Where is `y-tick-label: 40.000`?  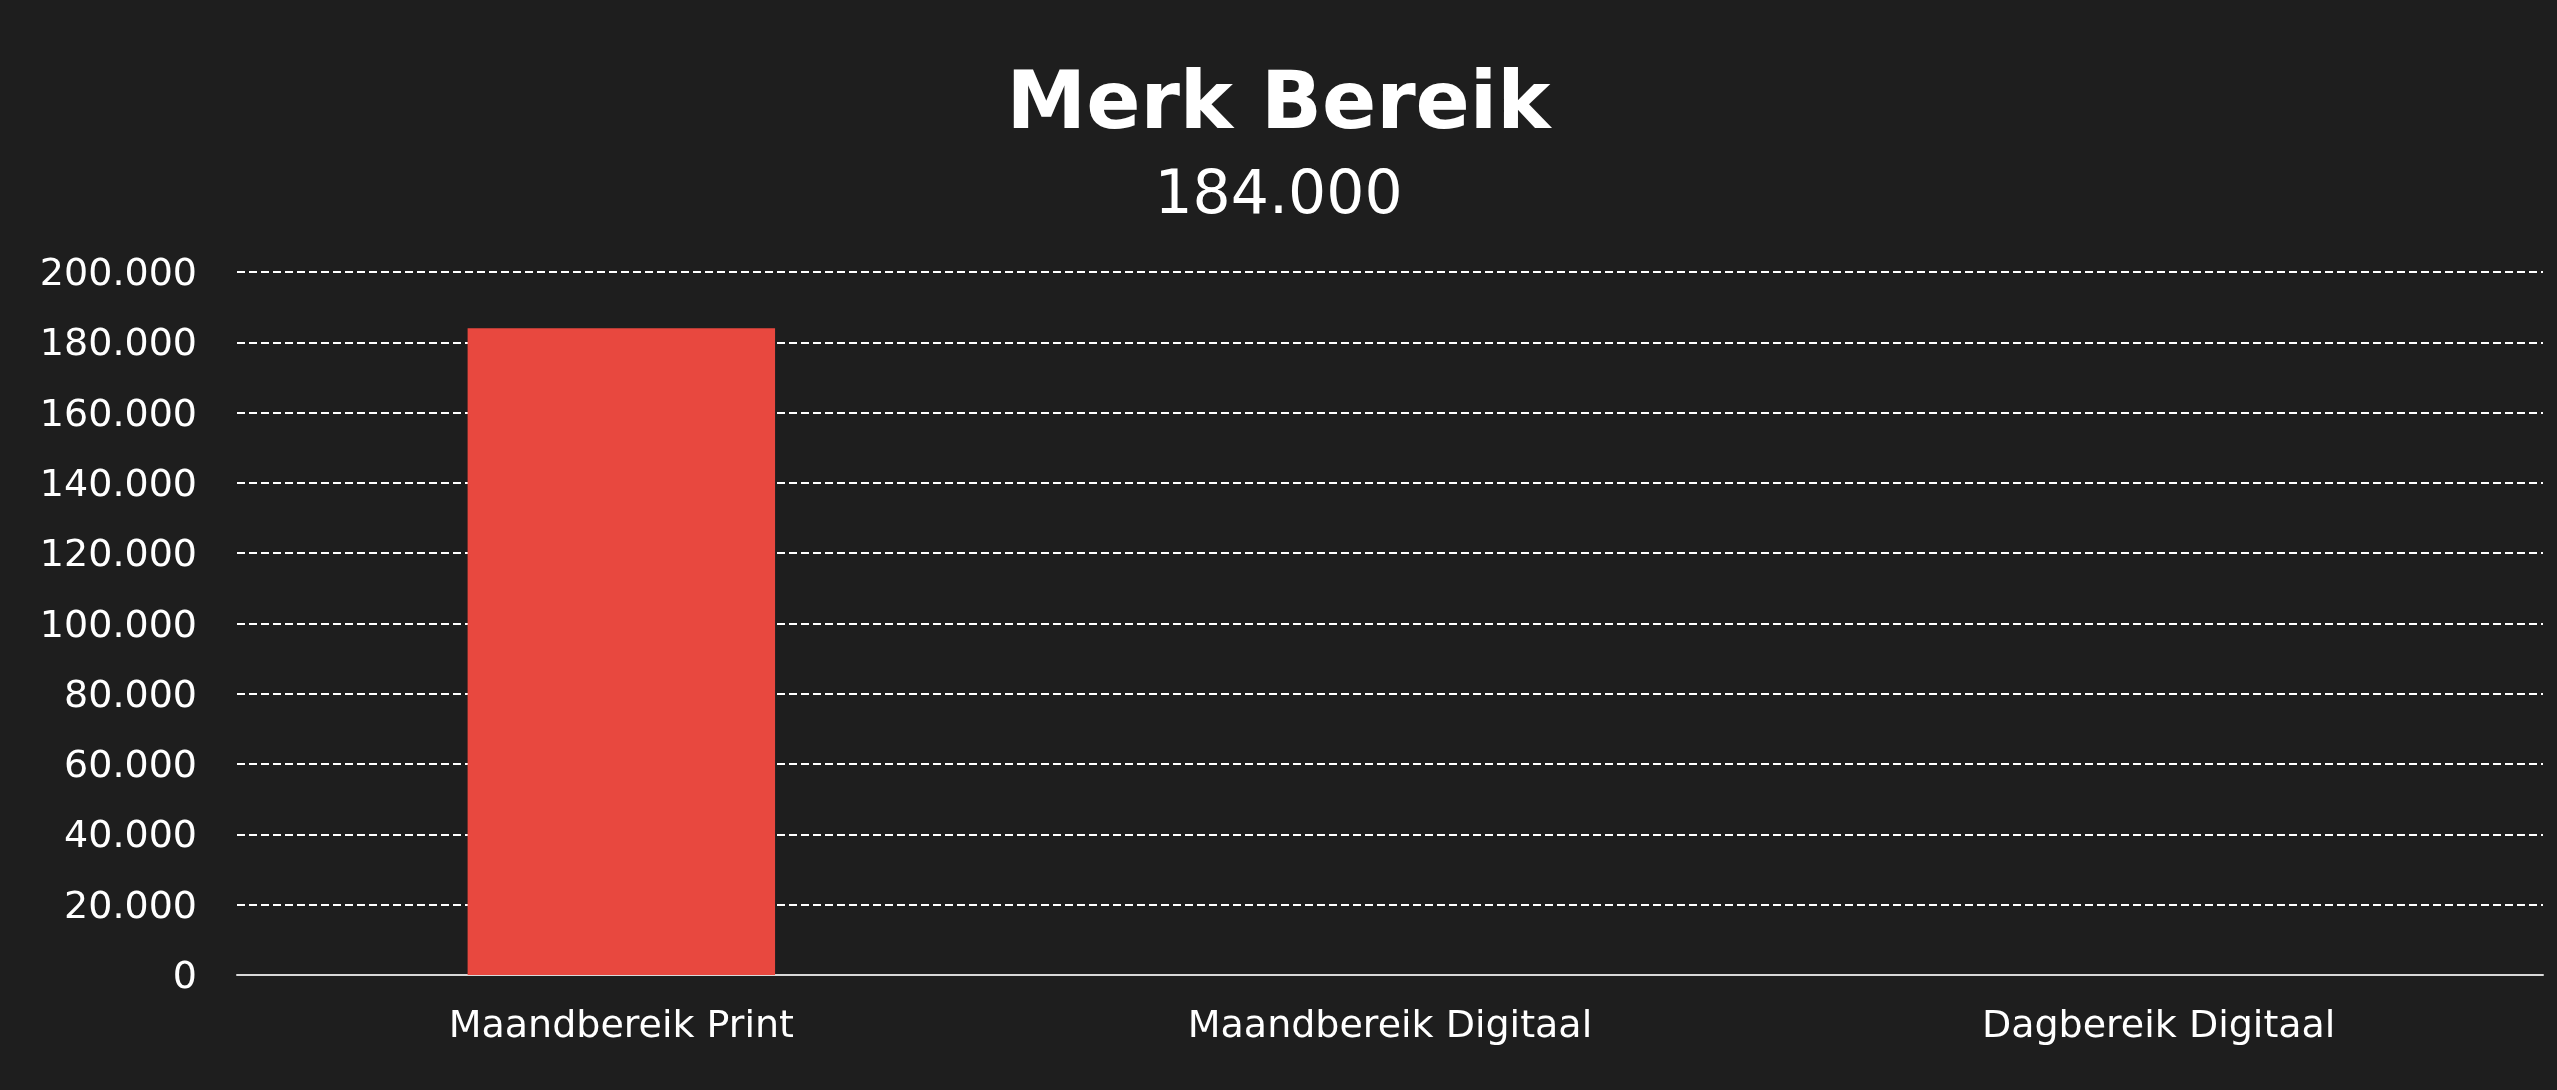
y-tick-label: 40.000 is located at coordinates (130, 834).